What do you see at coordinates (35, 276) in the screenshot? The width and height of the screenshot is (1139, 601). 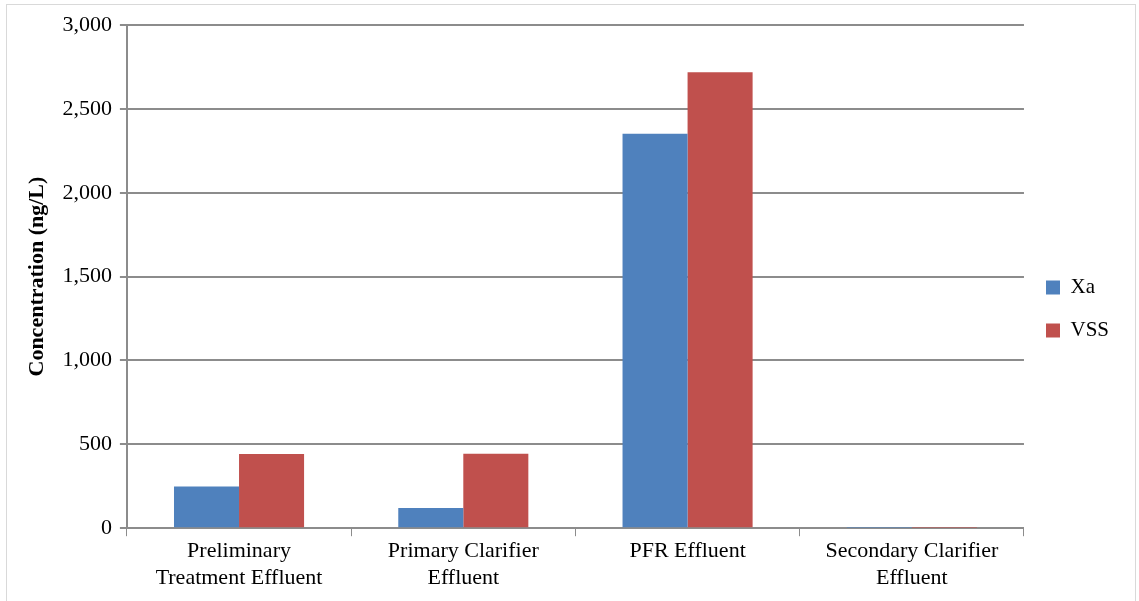 I see `y-axis-title: Concentration (ng/L)` at bounding box center [35, 276].